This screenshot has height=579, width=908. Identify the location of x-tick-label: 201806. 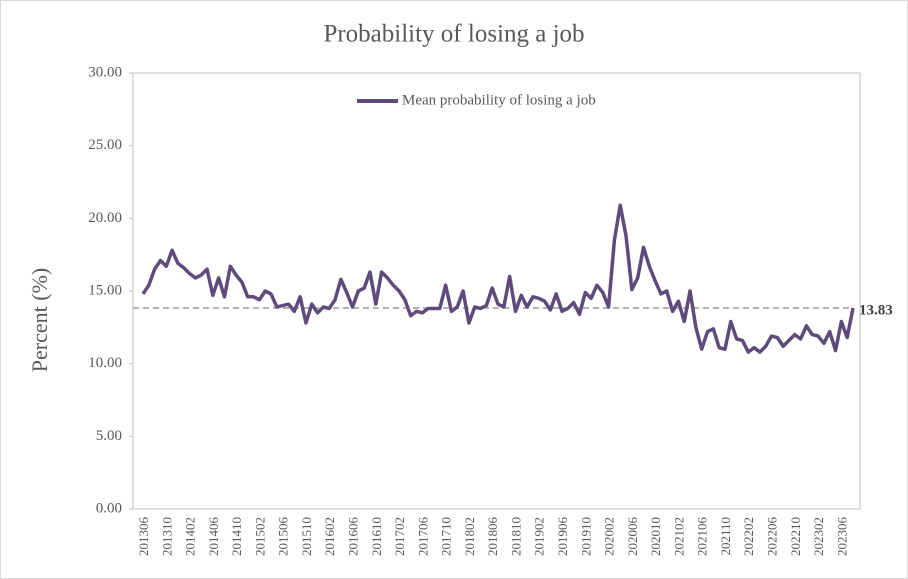
(492, 537).